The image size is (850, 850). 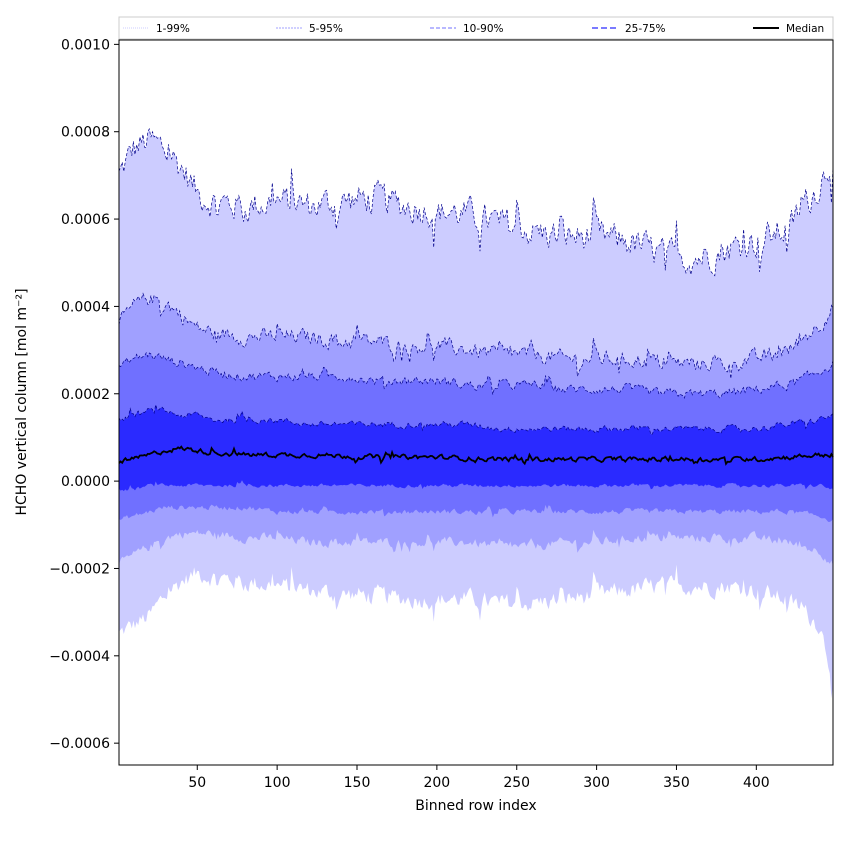 I want to click on x-tick-label: 100, so click(x=277, y=783).